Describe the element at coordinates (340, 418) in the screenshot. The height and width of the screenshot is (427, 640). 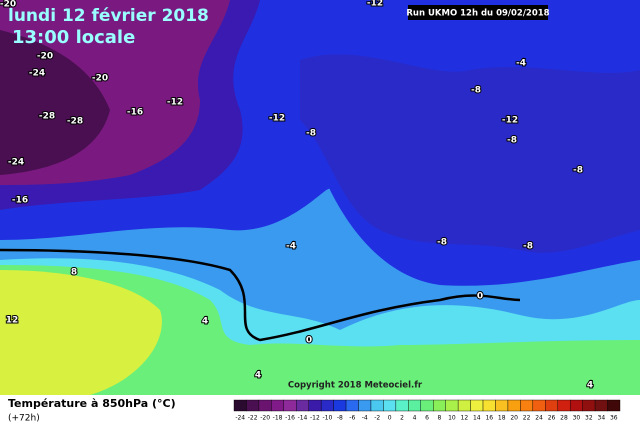
I see `scale-label: -8` at that location.